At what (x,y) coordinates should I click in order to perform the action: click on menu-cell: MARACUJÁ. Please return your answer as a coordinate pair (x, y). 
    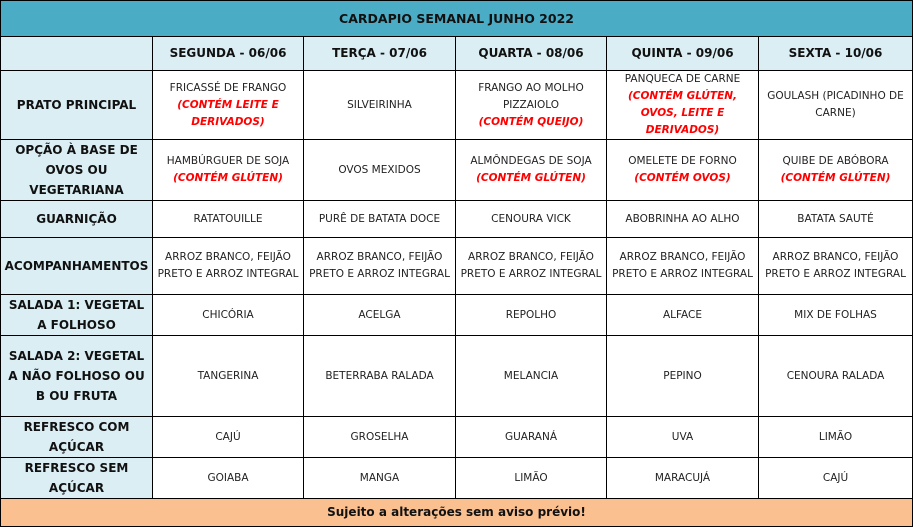
    Looking at the image, I should click on (682, 478).